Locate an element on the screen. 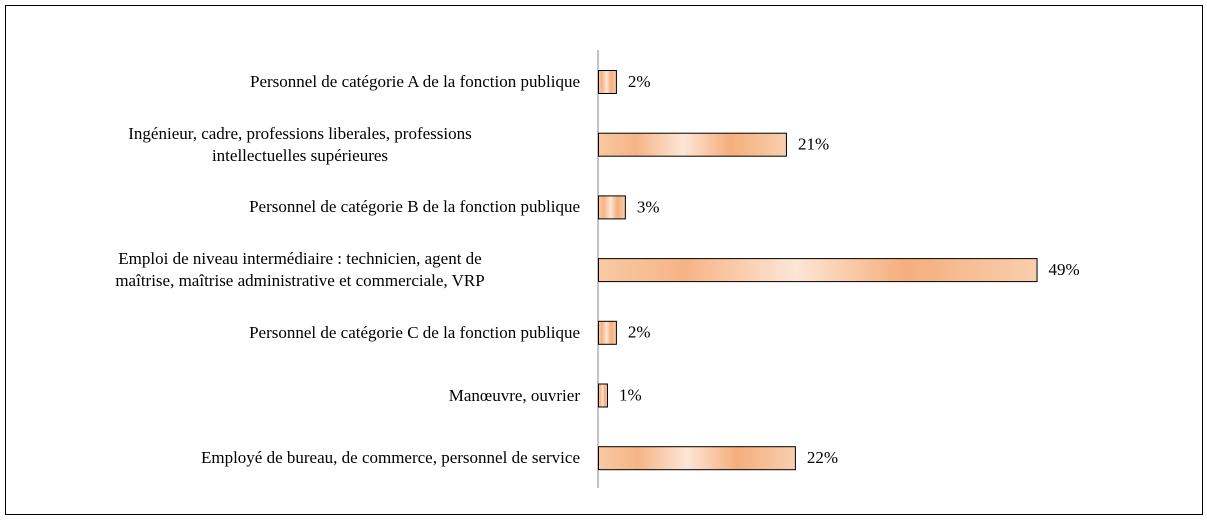 The image size is (1207, 522). value-label: 1% is located at coordinates (630, 394).